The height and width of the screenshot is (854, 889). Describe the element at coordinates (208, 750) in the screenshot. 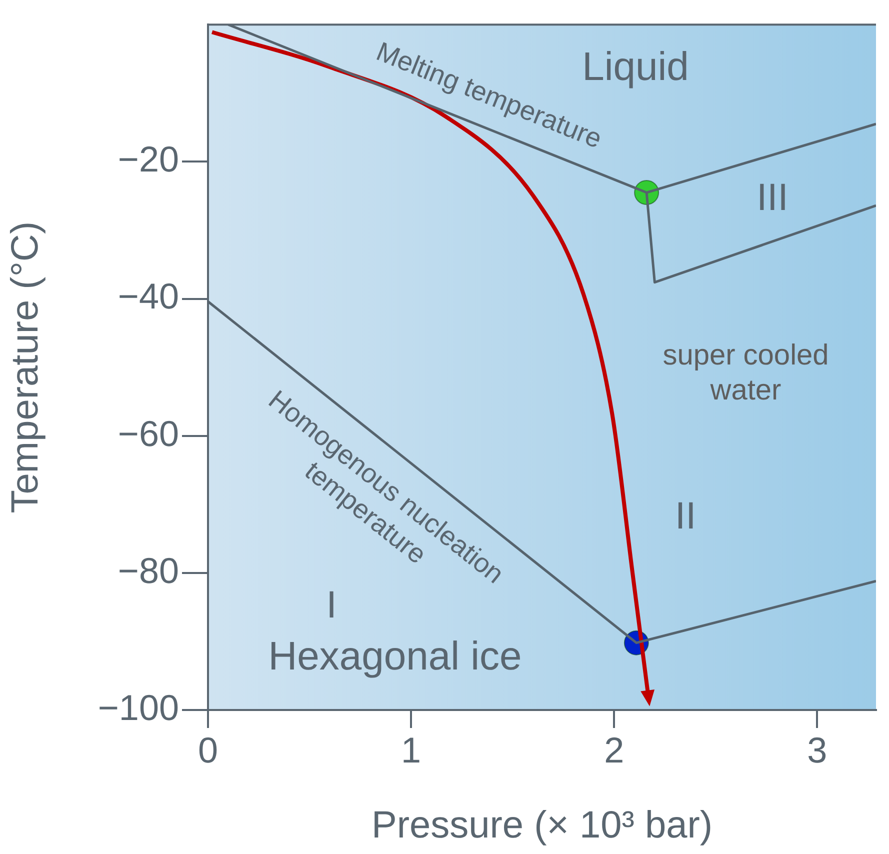

I see `x-tick-label: 0` at that location.